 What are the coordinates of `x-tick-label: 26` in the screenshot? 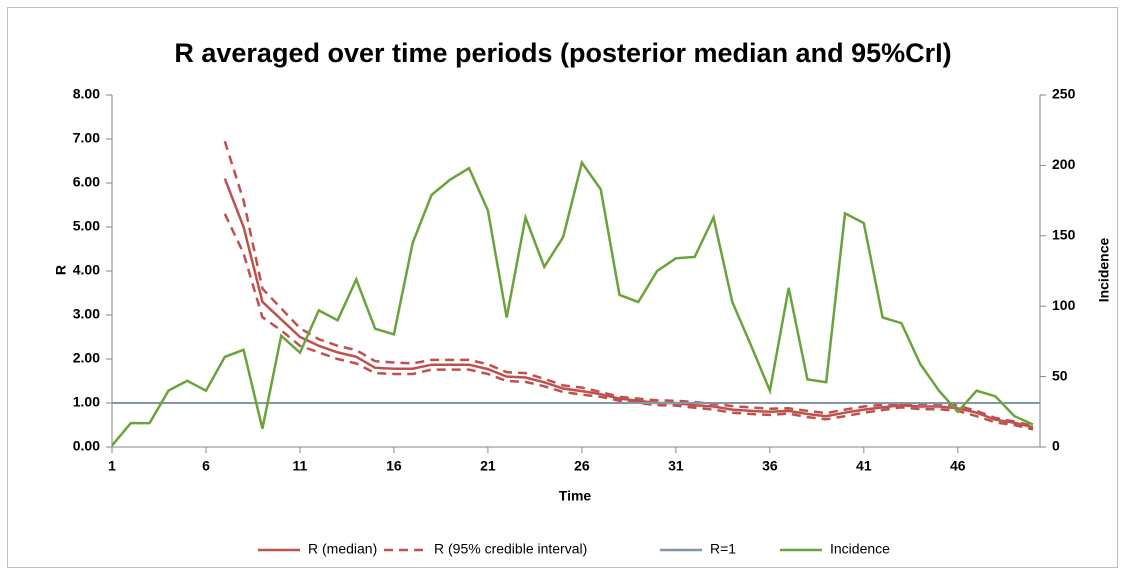 It's located at (582, 466).